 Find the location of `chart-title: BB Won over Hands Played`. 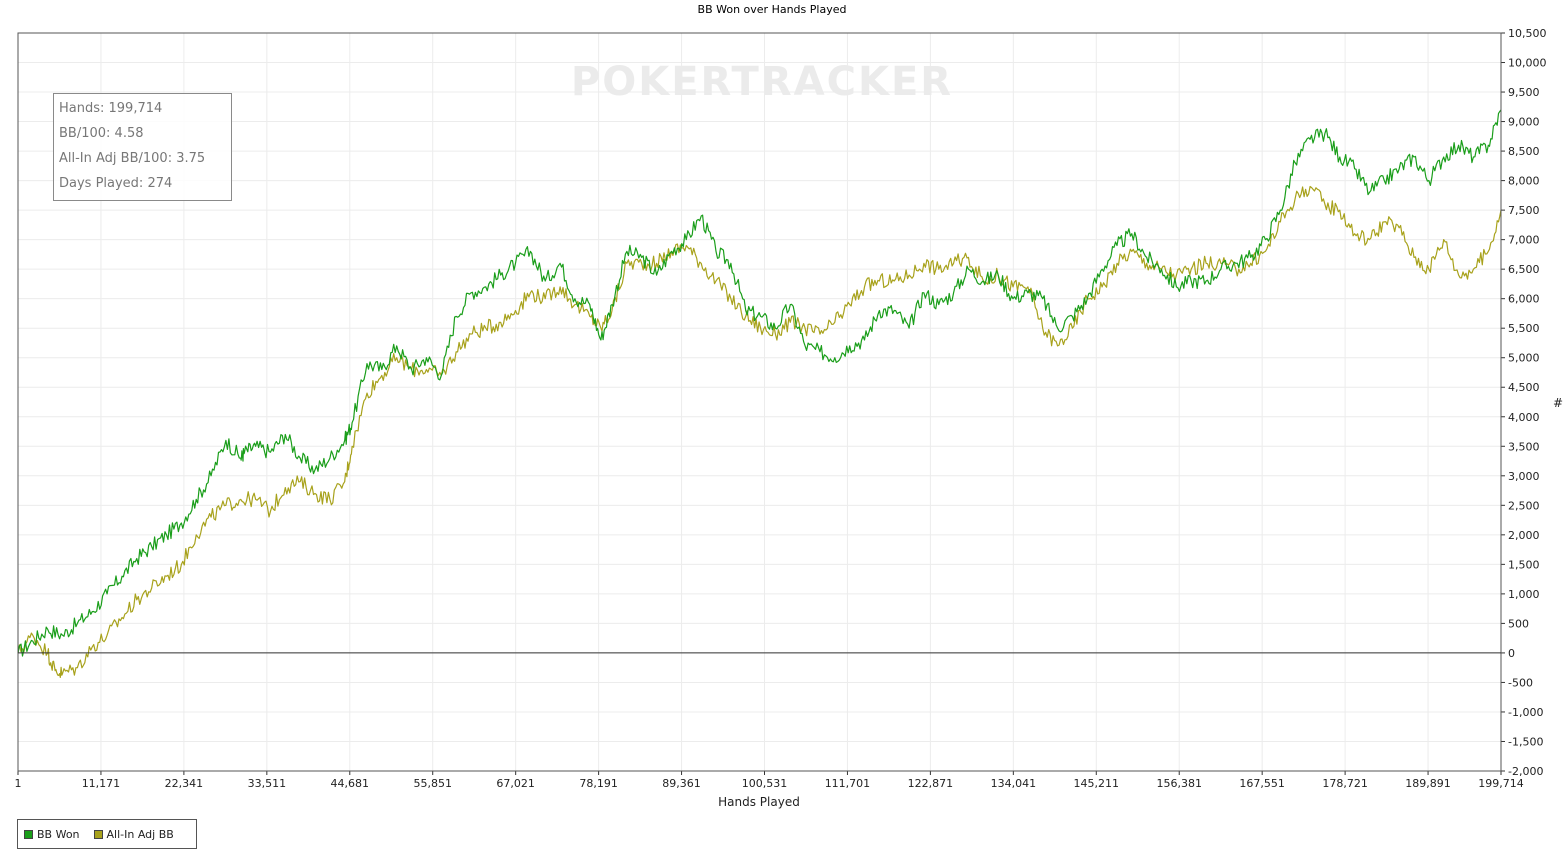

chart-title: BB Won over Hands Played is located at coordinates (772, 9).